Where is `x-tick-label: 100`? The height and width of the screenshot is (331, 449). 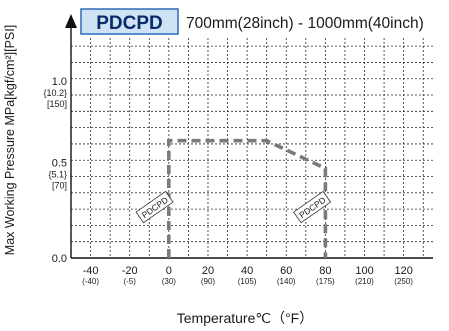
x-tick-label: 100 is located at coordinates (364, 271).